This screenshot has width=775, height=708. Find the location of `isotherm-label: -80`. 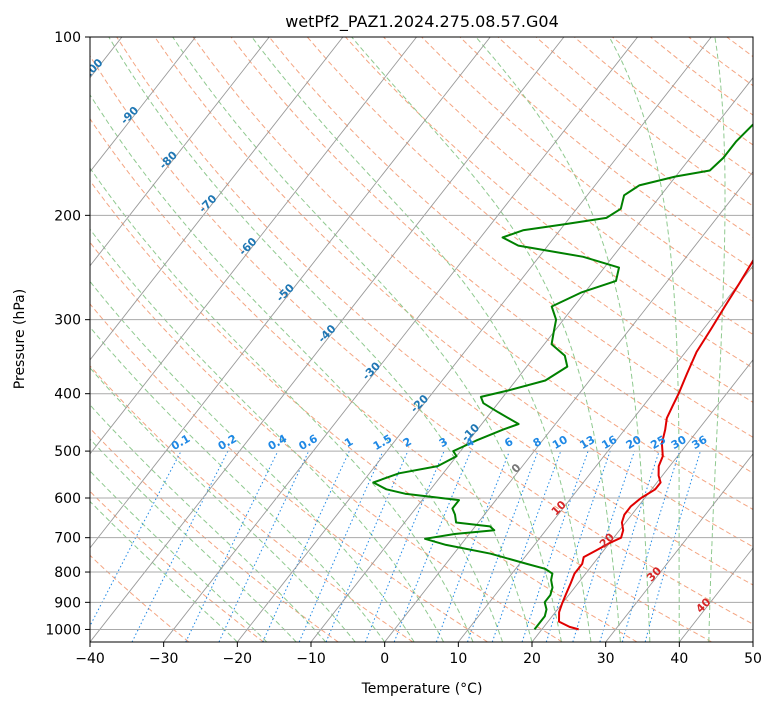

isotherm-label: -80 is located at coordinates (168, 159).